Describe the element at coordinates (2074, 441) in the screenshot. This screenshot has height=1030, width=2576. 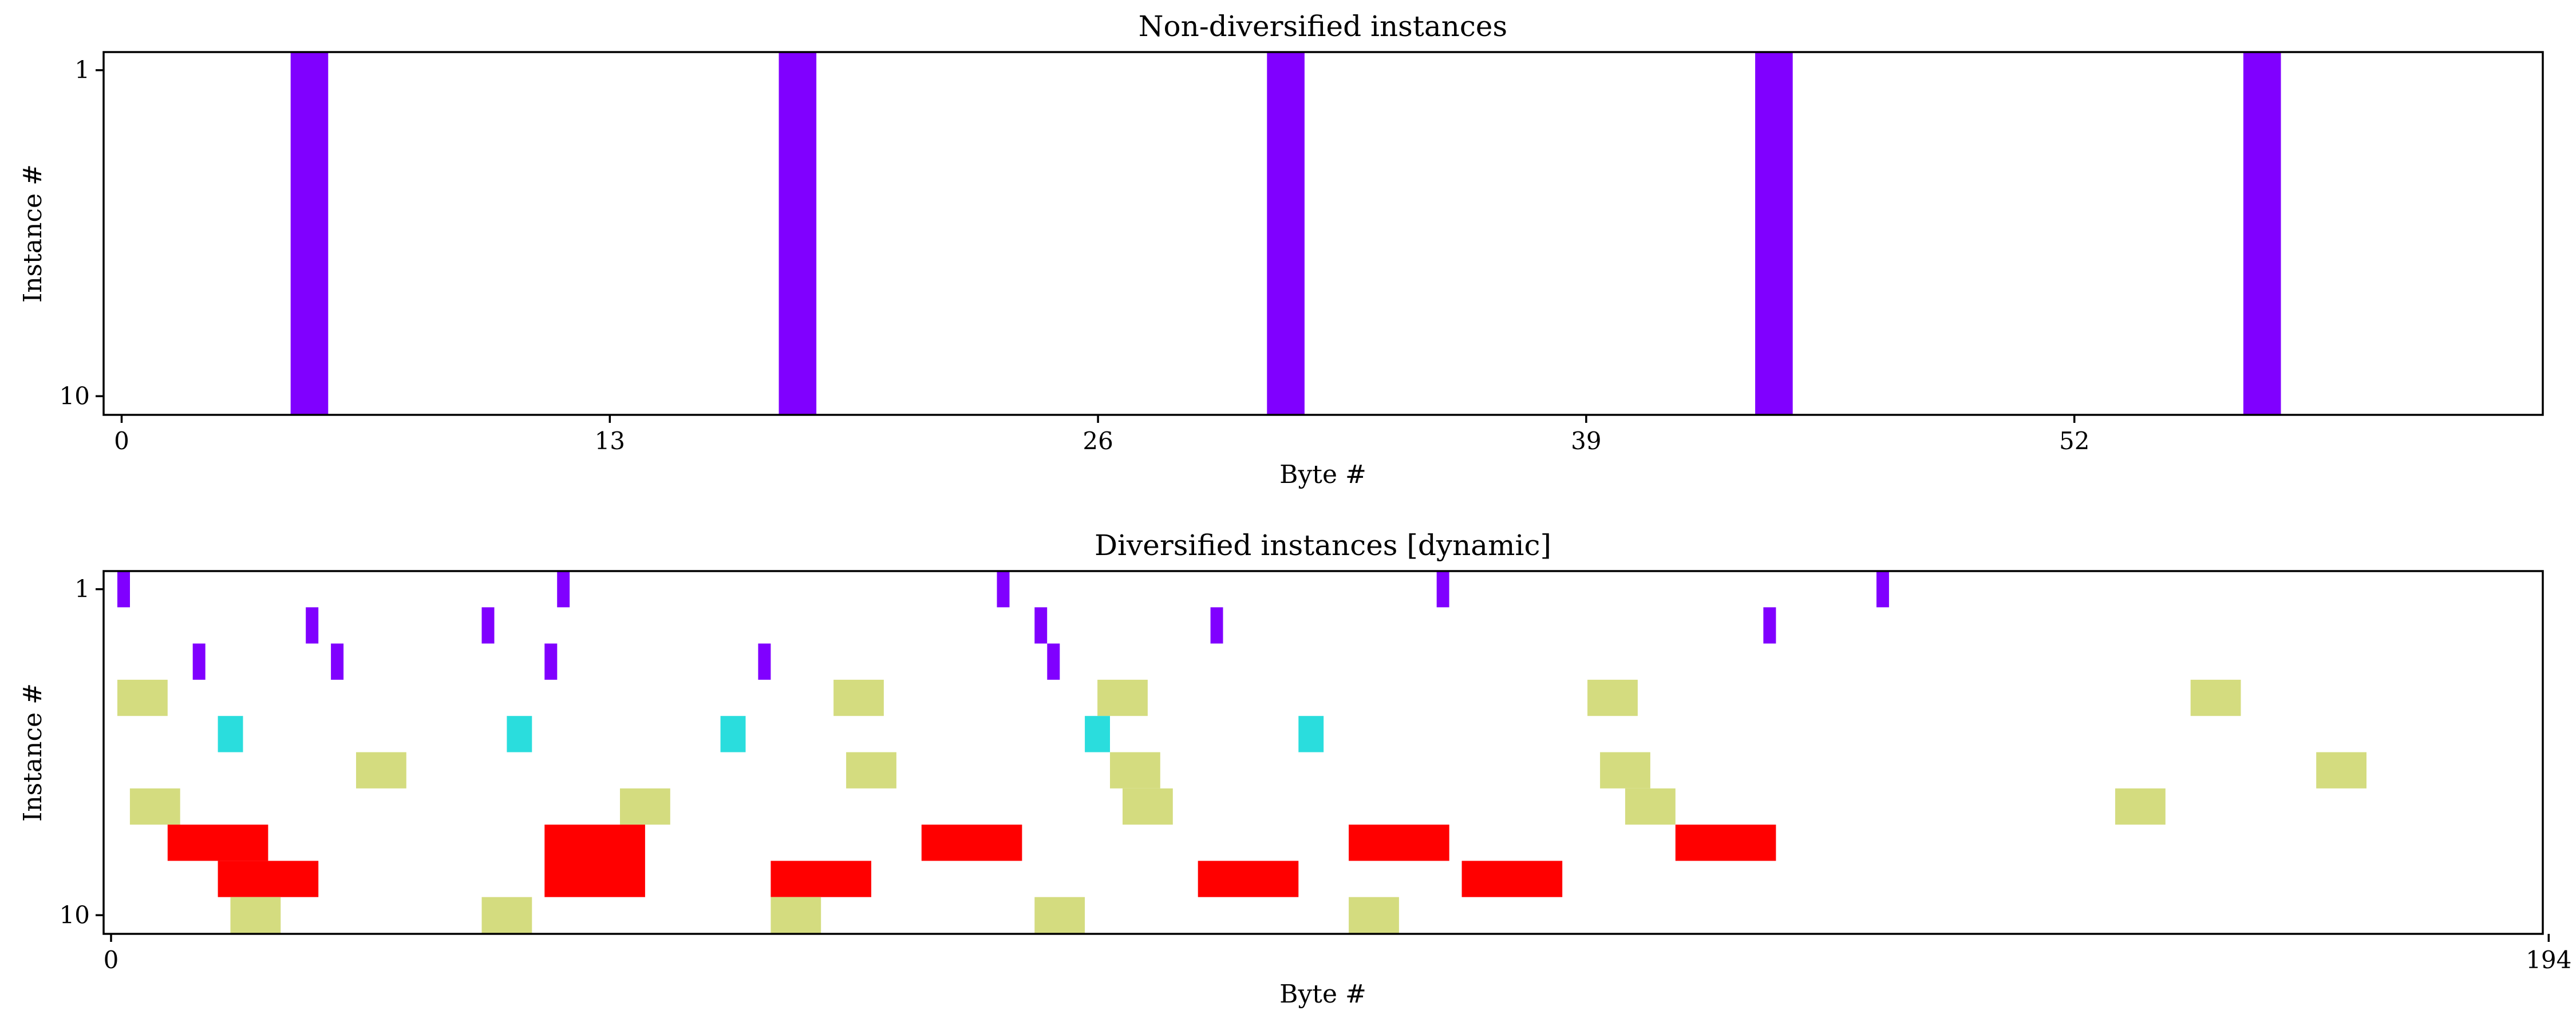
I see `x-tick-label: 52` at that location.